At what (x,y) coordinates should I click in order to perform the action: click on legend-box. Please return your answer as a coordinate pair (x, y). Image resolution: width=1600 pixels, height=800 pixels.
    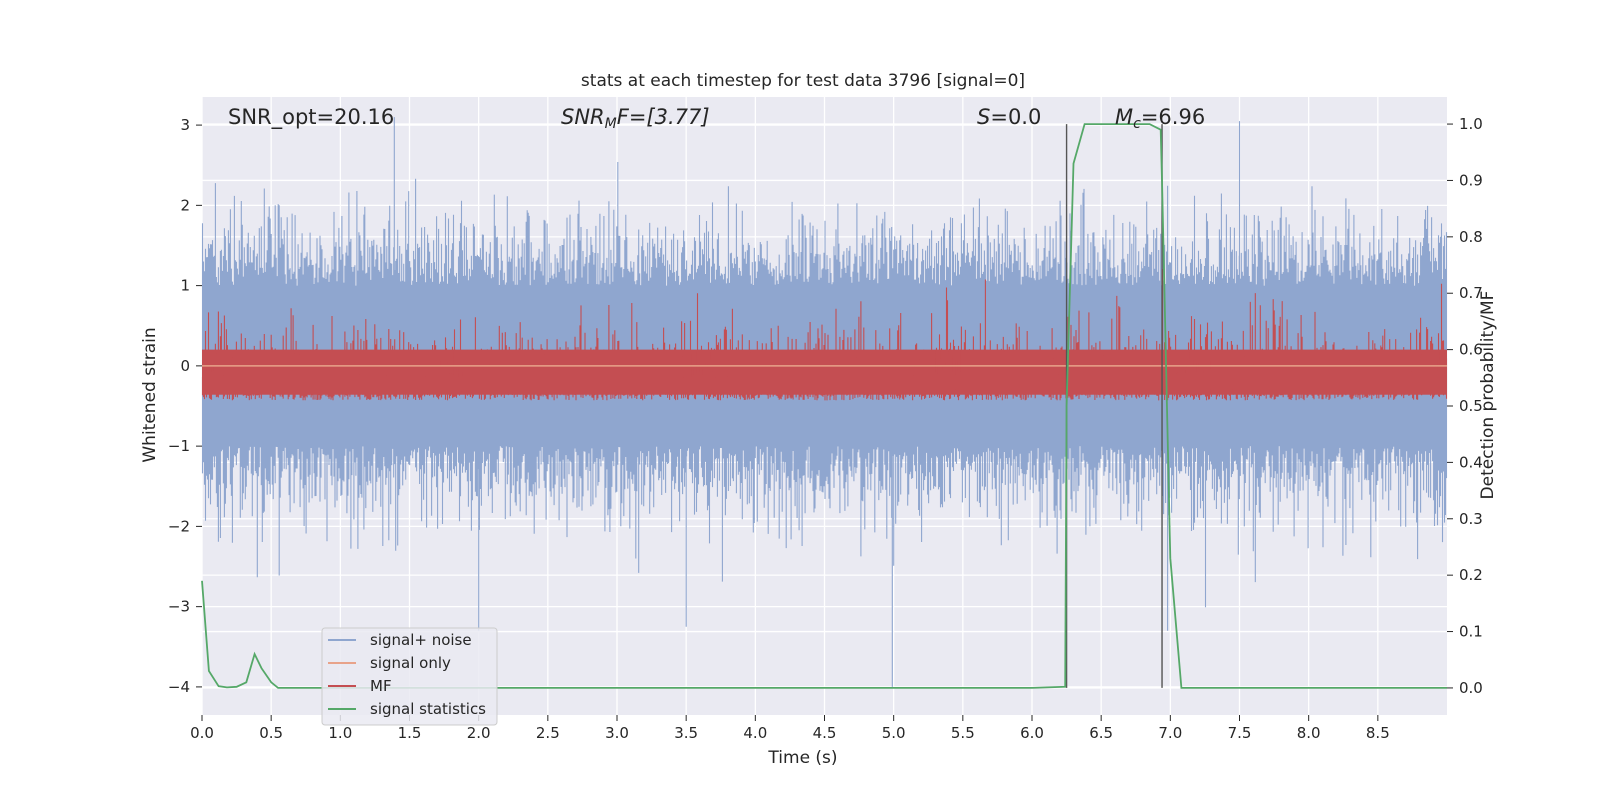
    Looking at the image, I should click on (409, 676).